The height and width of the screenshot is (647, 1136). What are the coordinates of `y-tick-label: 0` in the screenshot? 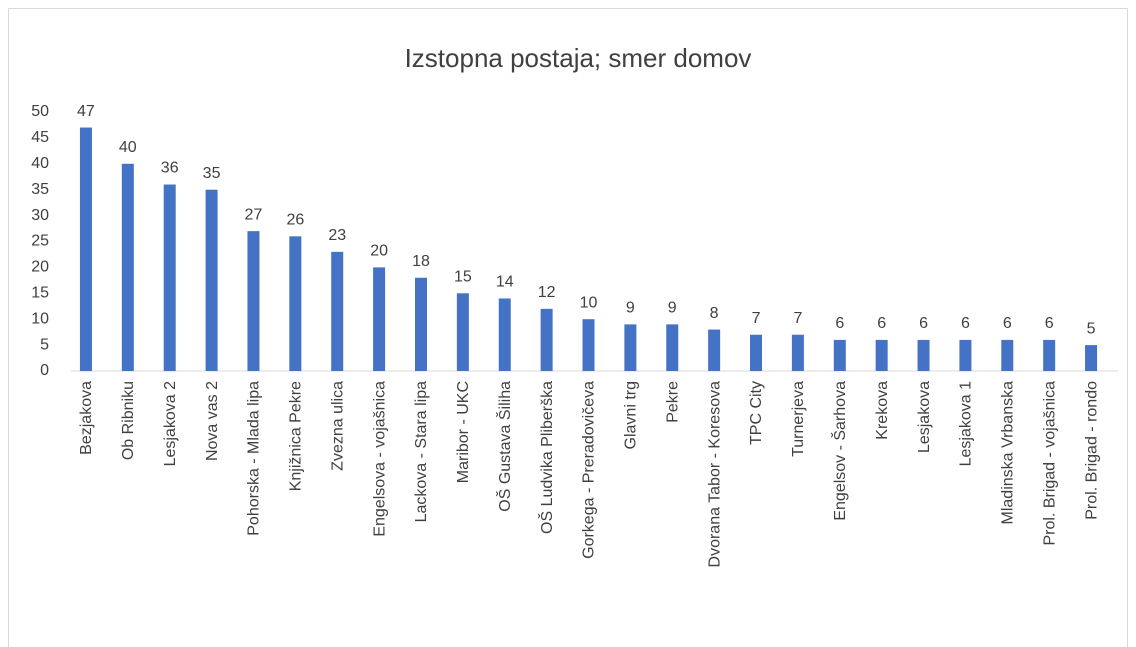 It's located at (44, 370).